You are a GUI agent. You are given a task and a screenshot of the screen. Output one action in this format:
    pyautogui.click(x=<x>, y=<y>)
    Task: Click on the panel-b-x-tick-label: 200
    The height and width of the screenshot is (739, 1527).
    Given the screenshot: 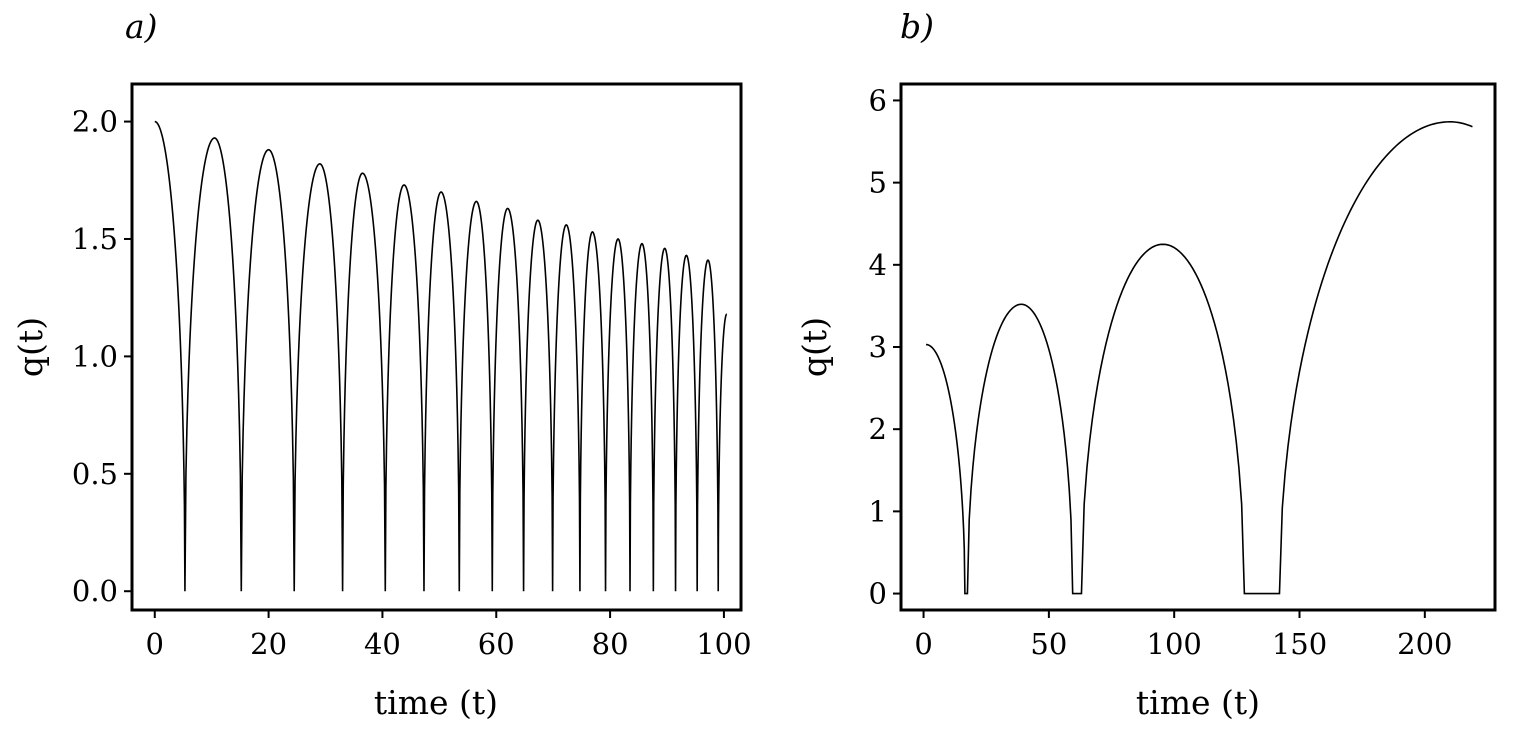 What is the action you would take?
    pyautogui.click(x=1424, y=644)
    